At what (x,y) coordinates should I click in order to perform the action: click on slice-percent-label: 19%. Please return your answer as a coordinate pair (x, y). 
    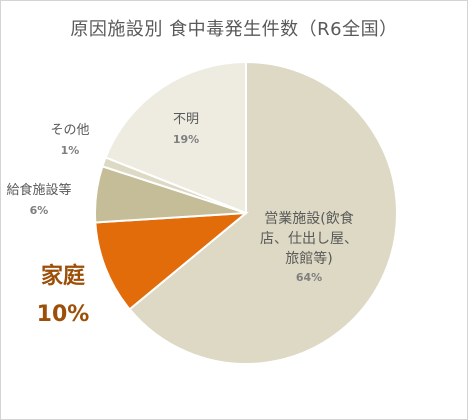
    Looking at the image, I should click on (186, 139).